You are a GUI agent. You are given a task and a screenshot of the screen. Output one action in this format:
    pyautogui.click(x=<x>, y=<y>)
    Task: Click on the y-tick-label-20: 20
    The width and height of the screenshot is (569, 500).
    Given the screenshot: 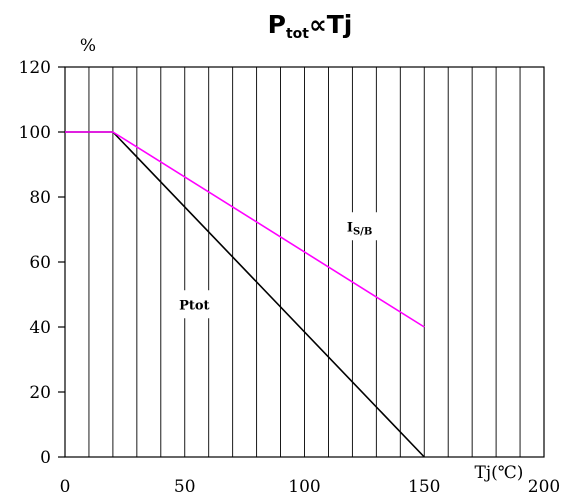 What is the action you would take?
    pyautogui.click(x=40, y=393)
    